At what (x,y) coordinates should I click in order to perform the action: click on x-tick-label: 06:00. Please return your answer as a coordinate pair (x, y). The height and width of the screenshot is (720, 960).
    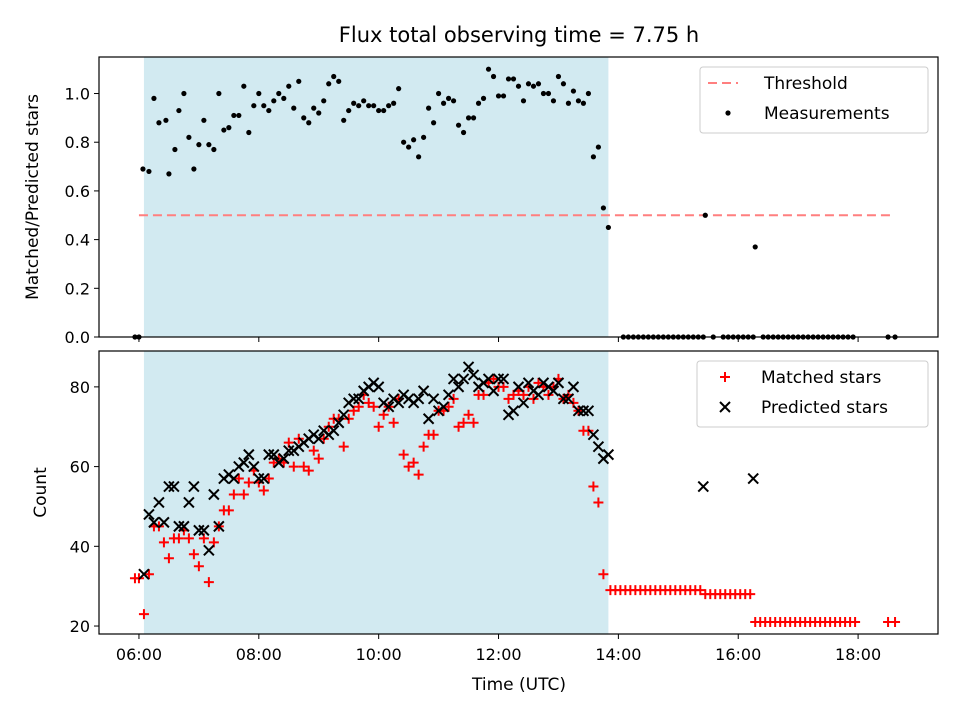
    Looking at the image, I should click on (139, 654).